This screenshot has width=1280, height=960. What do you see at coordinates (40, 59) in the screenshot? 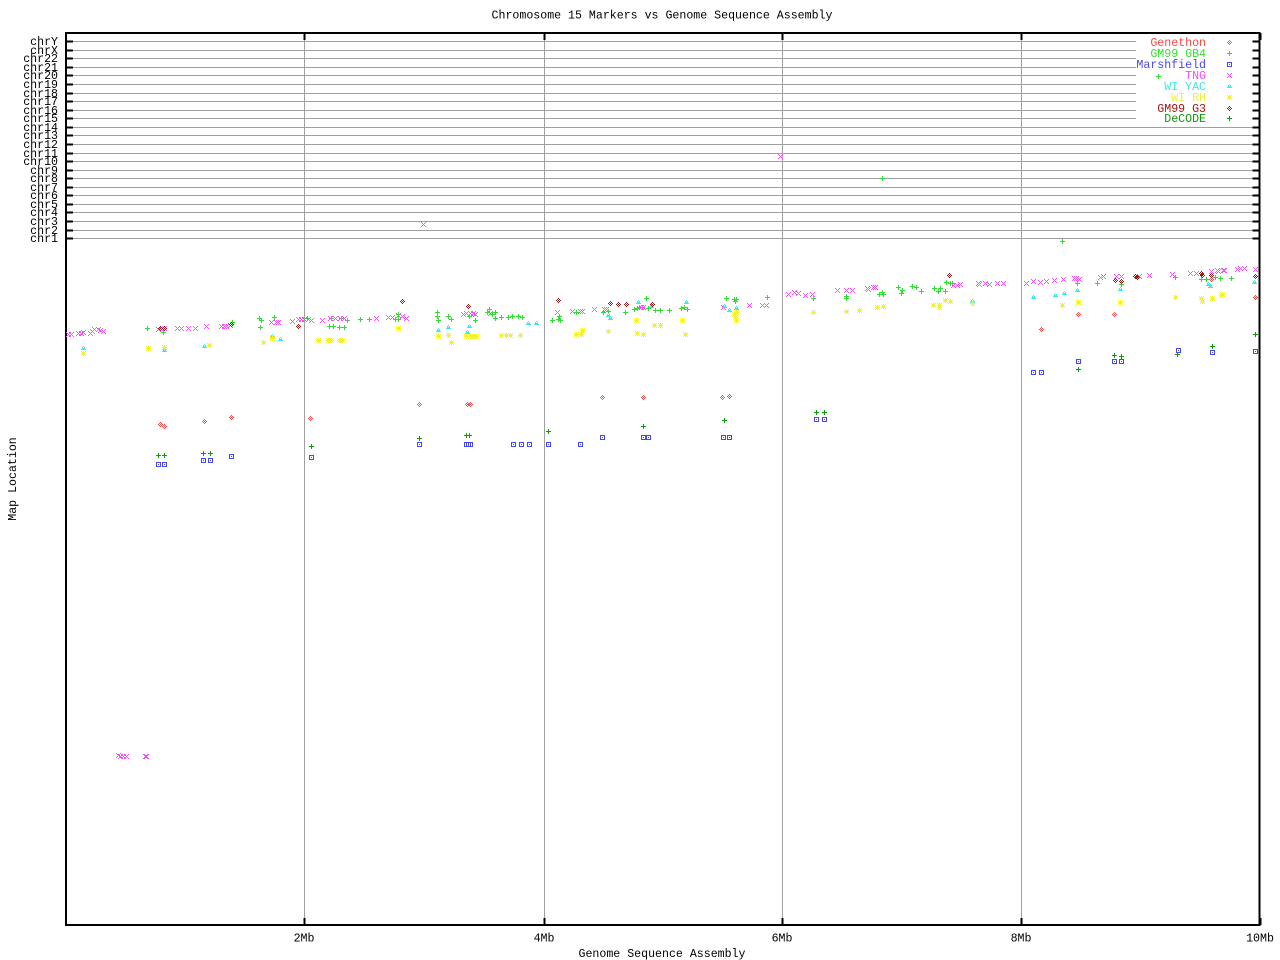
I see `svg-text: chr22` at bounding box center [40, 59].